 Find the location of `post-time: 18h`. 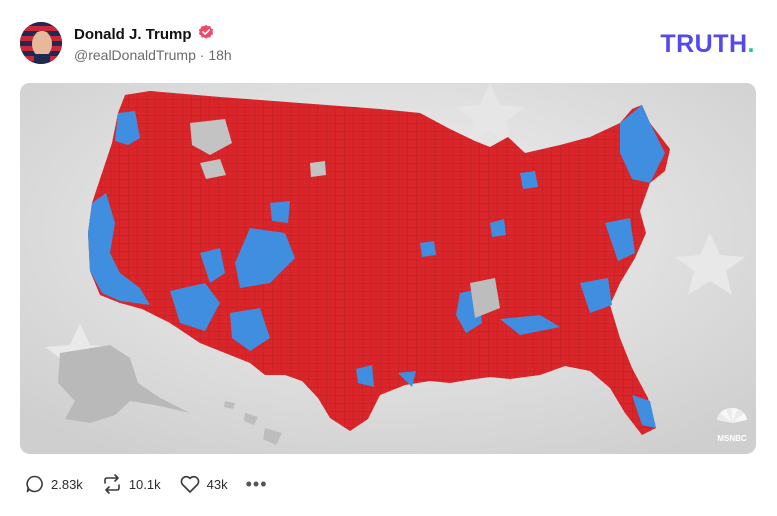

post-time: 18h is located at coordinates (220, 55).